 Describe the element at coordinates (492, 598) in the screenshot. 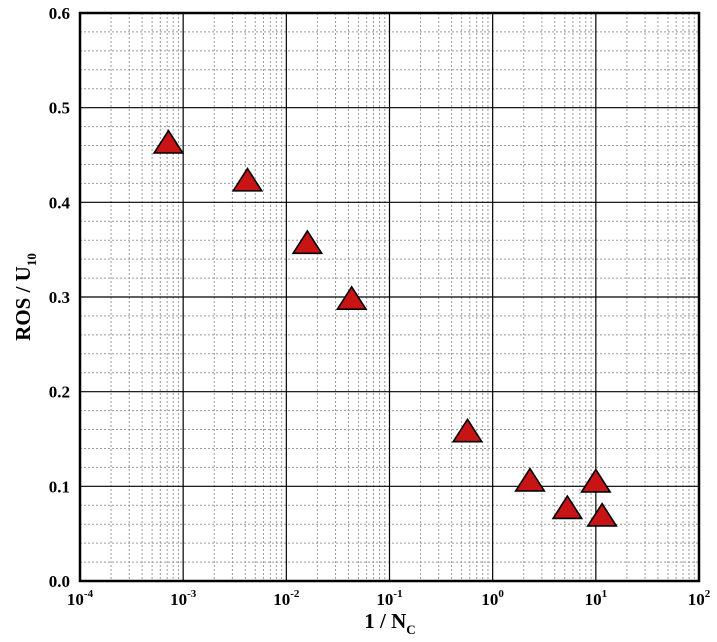

I see `x-tick-label: 10⁰` at that location.